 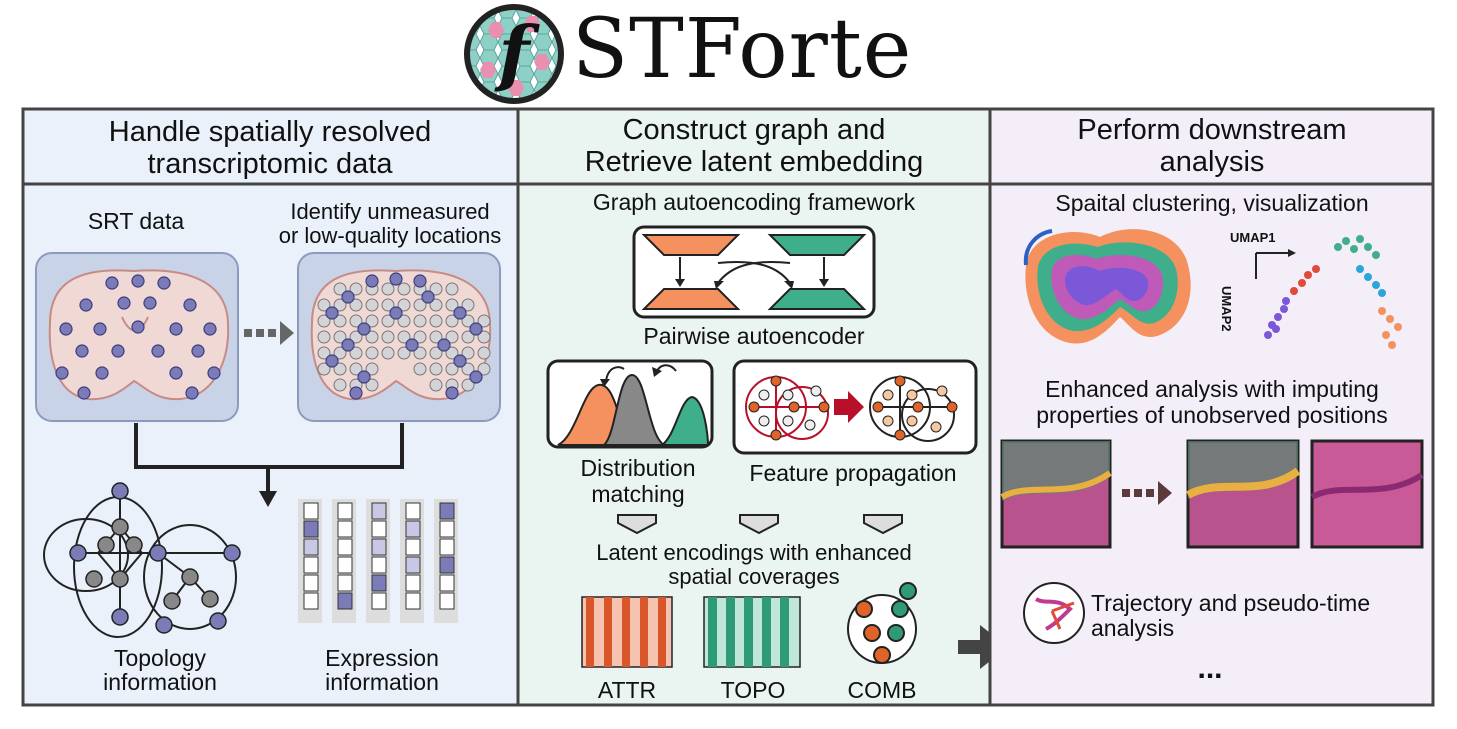 What do you see at coordinates (752, 632) in the screenshot?
I see `topo-encoding-icon` at bounding box center [752, 632].